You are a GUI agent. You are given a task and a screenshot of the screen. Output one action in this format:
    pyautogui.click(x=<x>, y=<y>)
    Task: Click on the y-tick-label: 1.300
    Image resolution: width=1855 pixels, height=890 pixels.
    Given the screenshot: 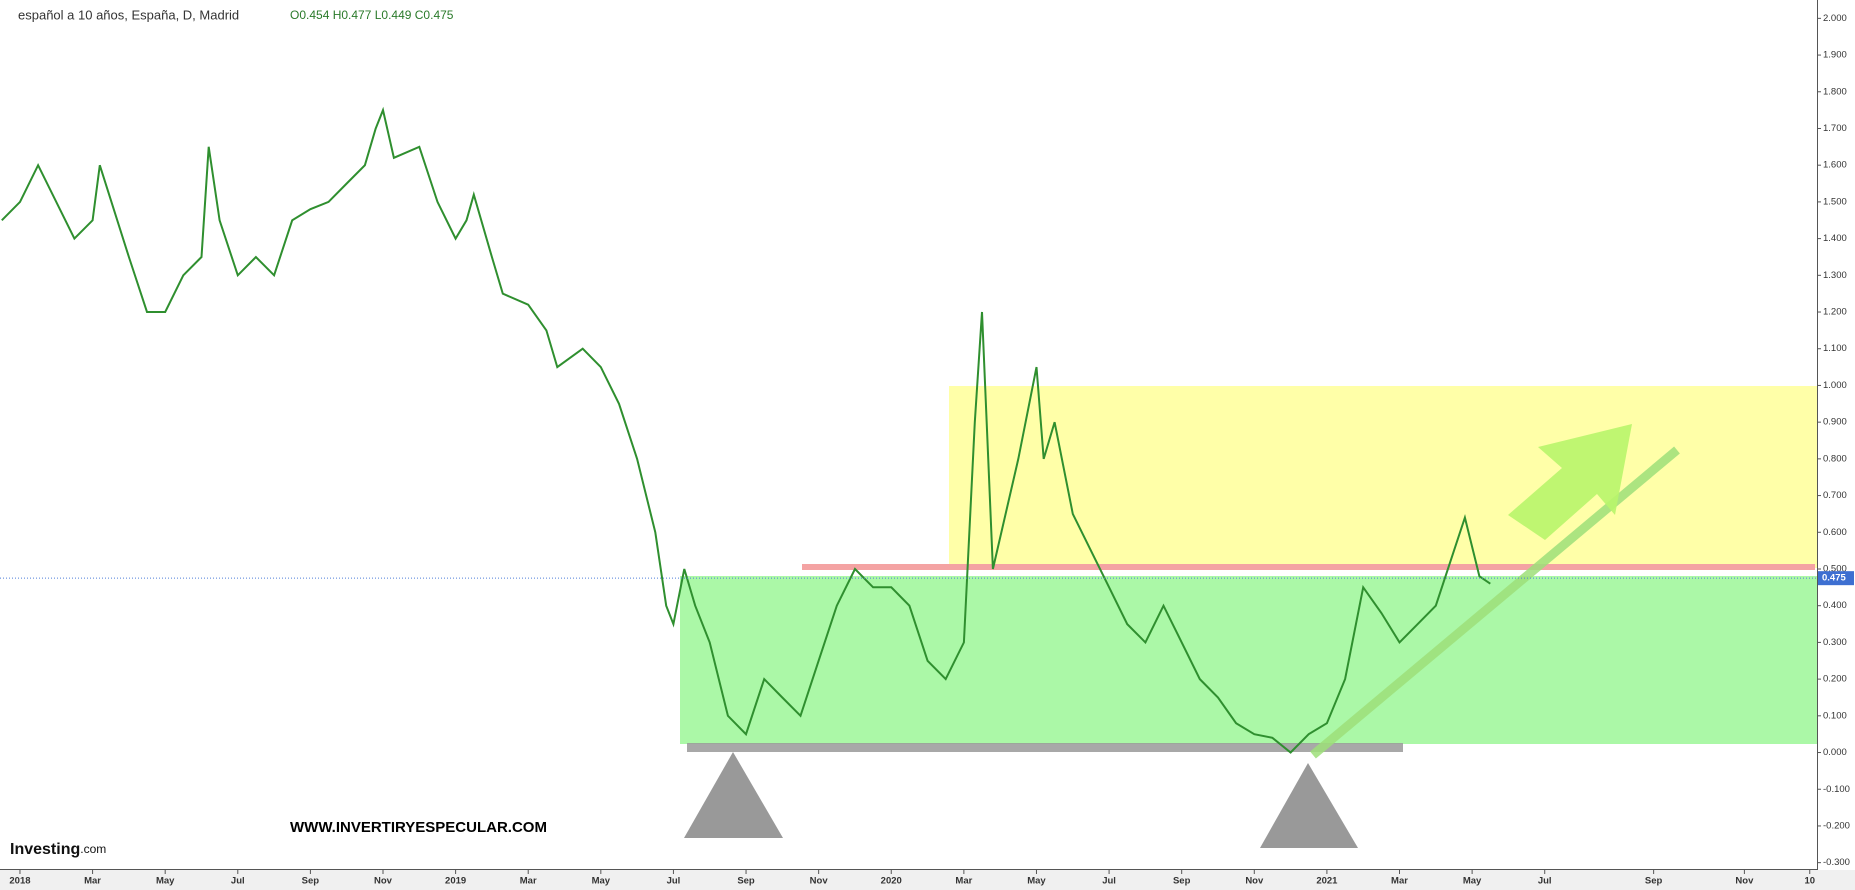 What is the action you would take?
    pyautogui.click(x=1835, y=275)
    